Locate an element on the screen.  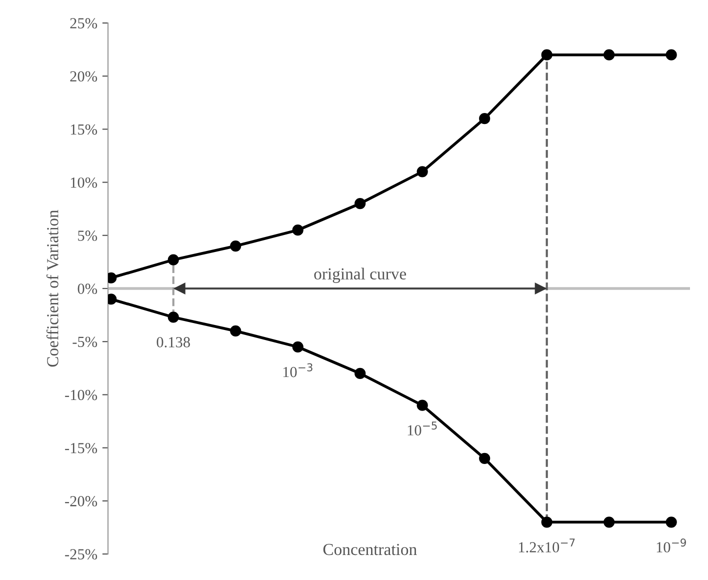
y-tick-label: 25% is located at coordinates (84, 23).